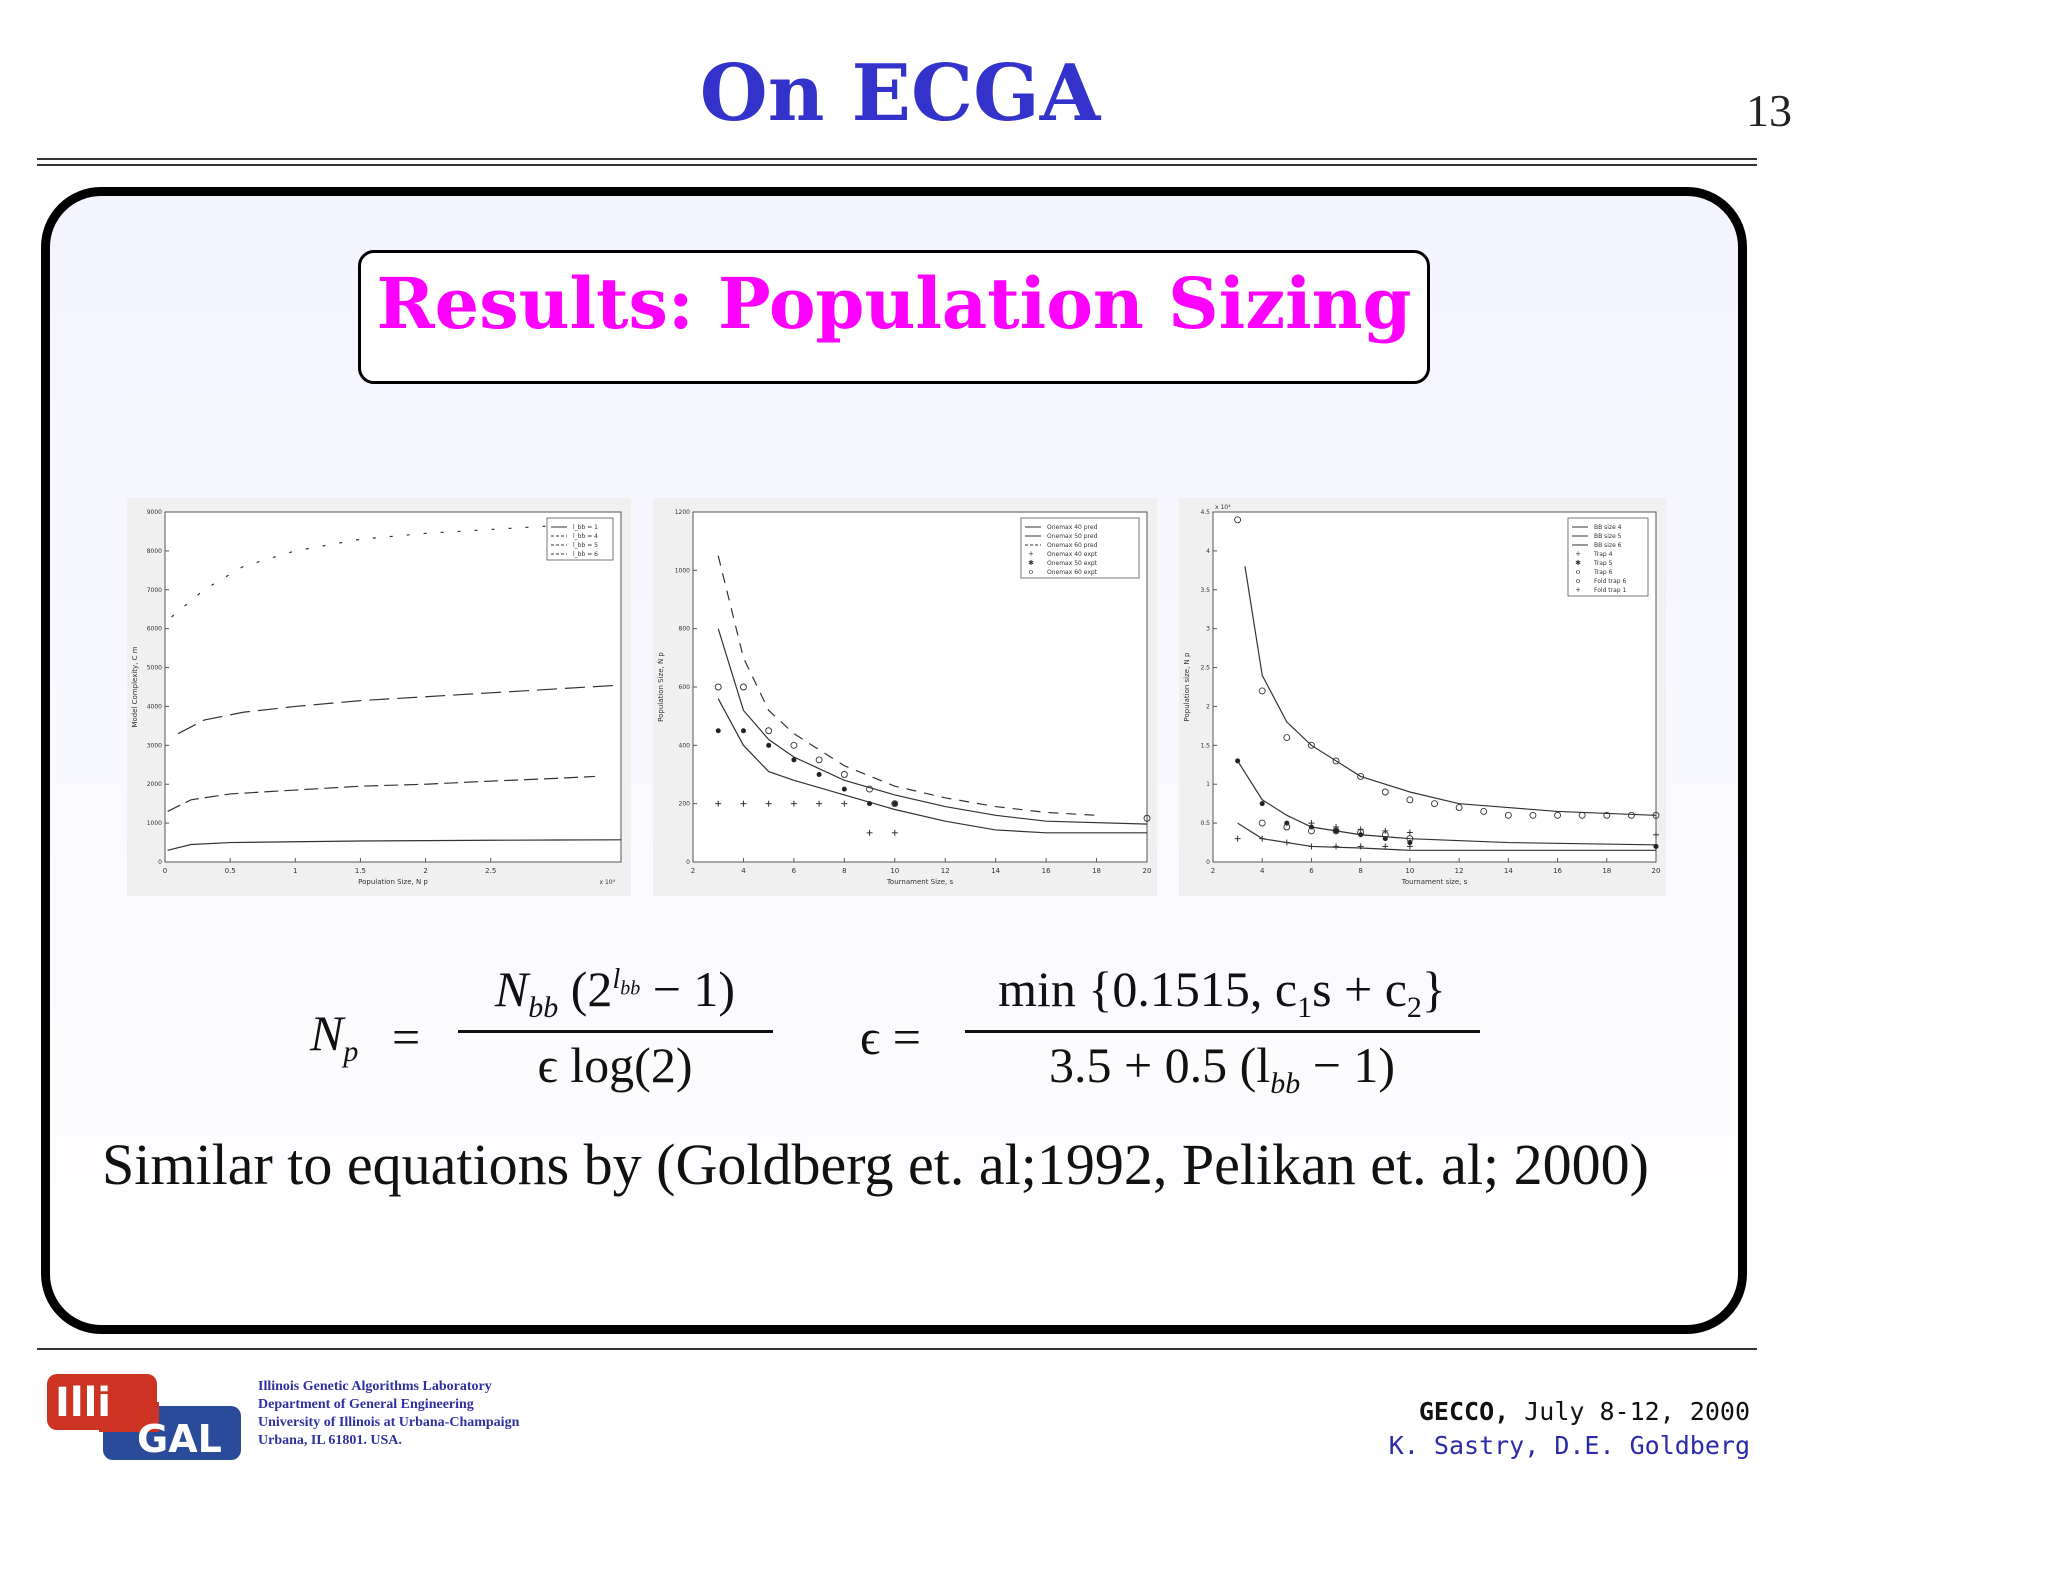 The image size is (2048, 1582). What do you see at coordinates (585, 545) in the screenshot?
I see `legend-entry: l_bb = 5` at bounding box center [585, 545].